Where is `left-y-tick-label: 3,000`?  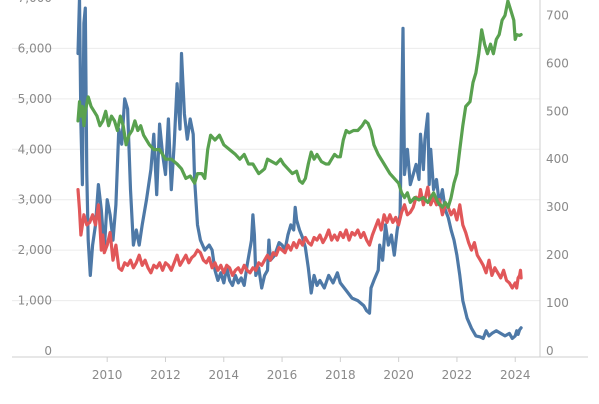
left-y-tick-label: 3,000 is located at coordinates (35, 200).